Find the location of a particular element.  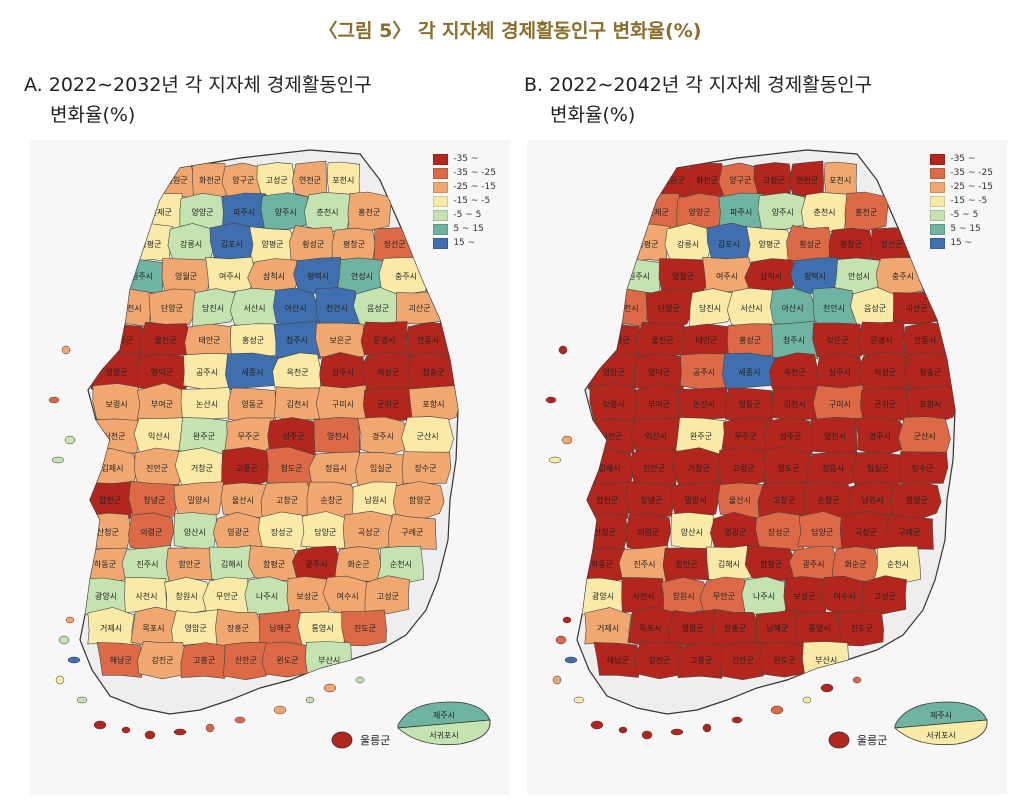

region-label: 포항시 is located at coordinates (930, 404).